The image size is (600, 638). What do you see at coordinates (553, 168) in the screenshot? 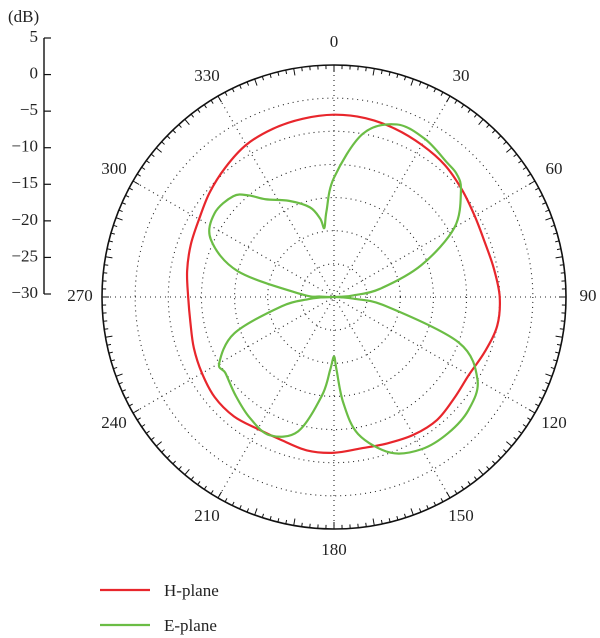
I see `angle-label: 60` at bounding box center [553, 168].